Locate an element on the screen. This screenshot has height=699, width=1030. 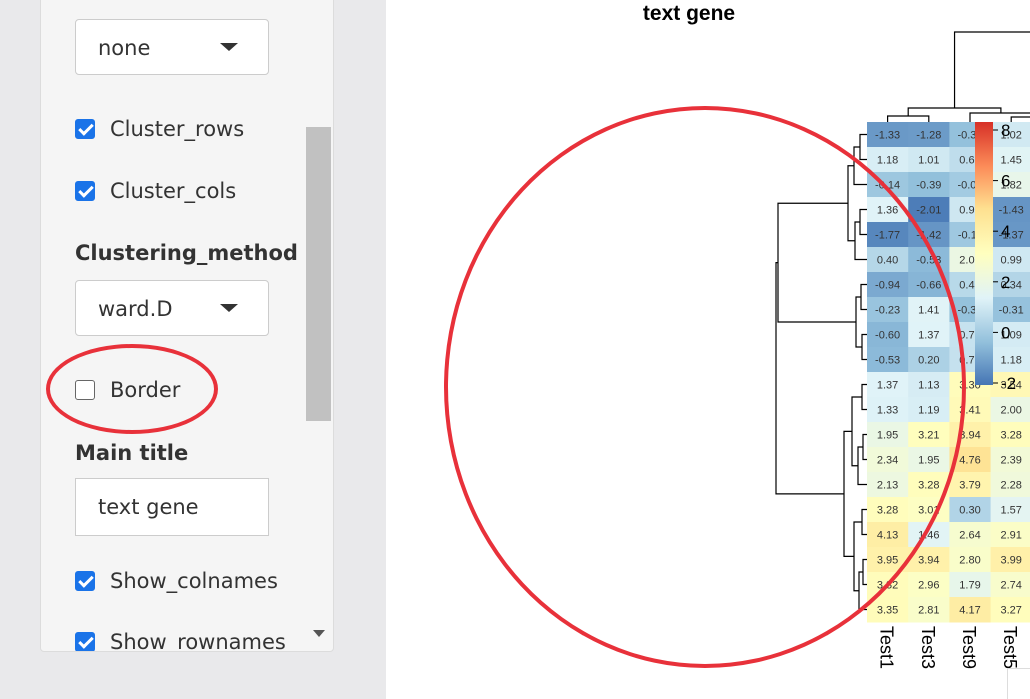
cell-value-label: 1.79 is located at coordinates (969, 586).